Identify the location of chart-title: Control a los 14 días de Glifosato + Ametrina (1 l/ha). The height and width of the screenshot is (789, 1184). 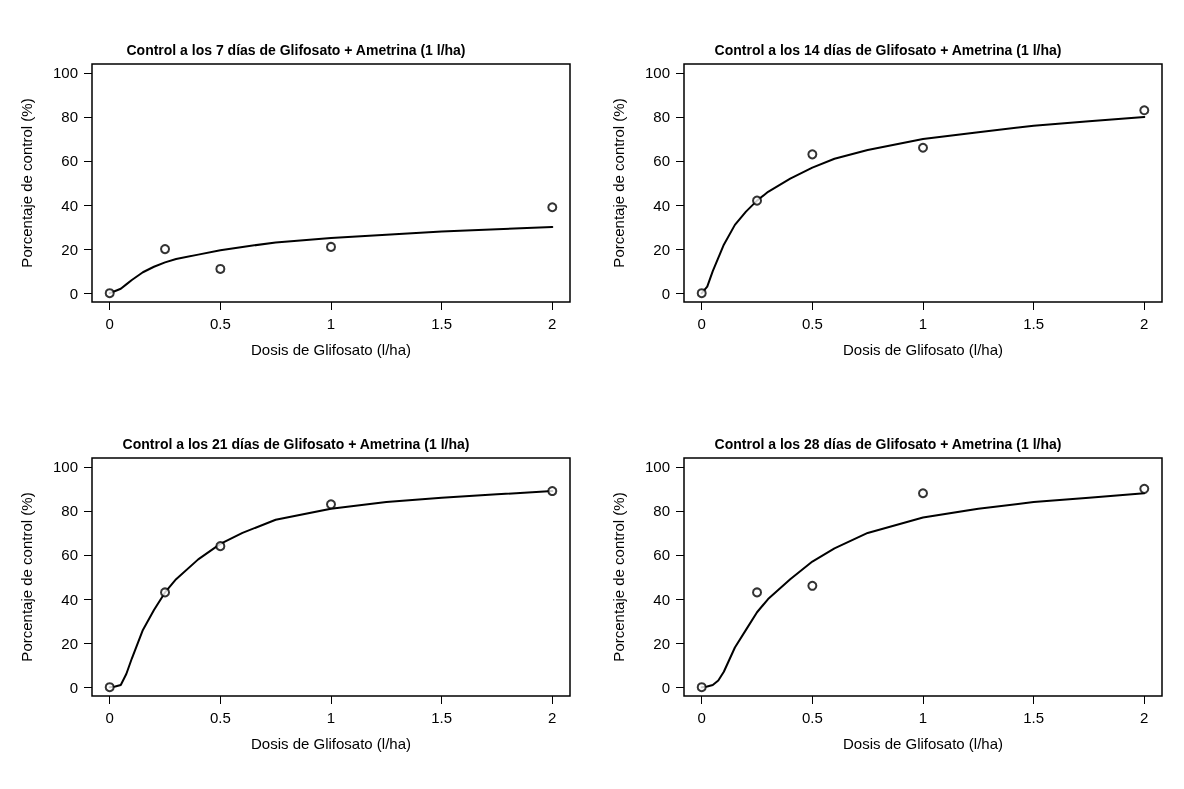
(888, 50).